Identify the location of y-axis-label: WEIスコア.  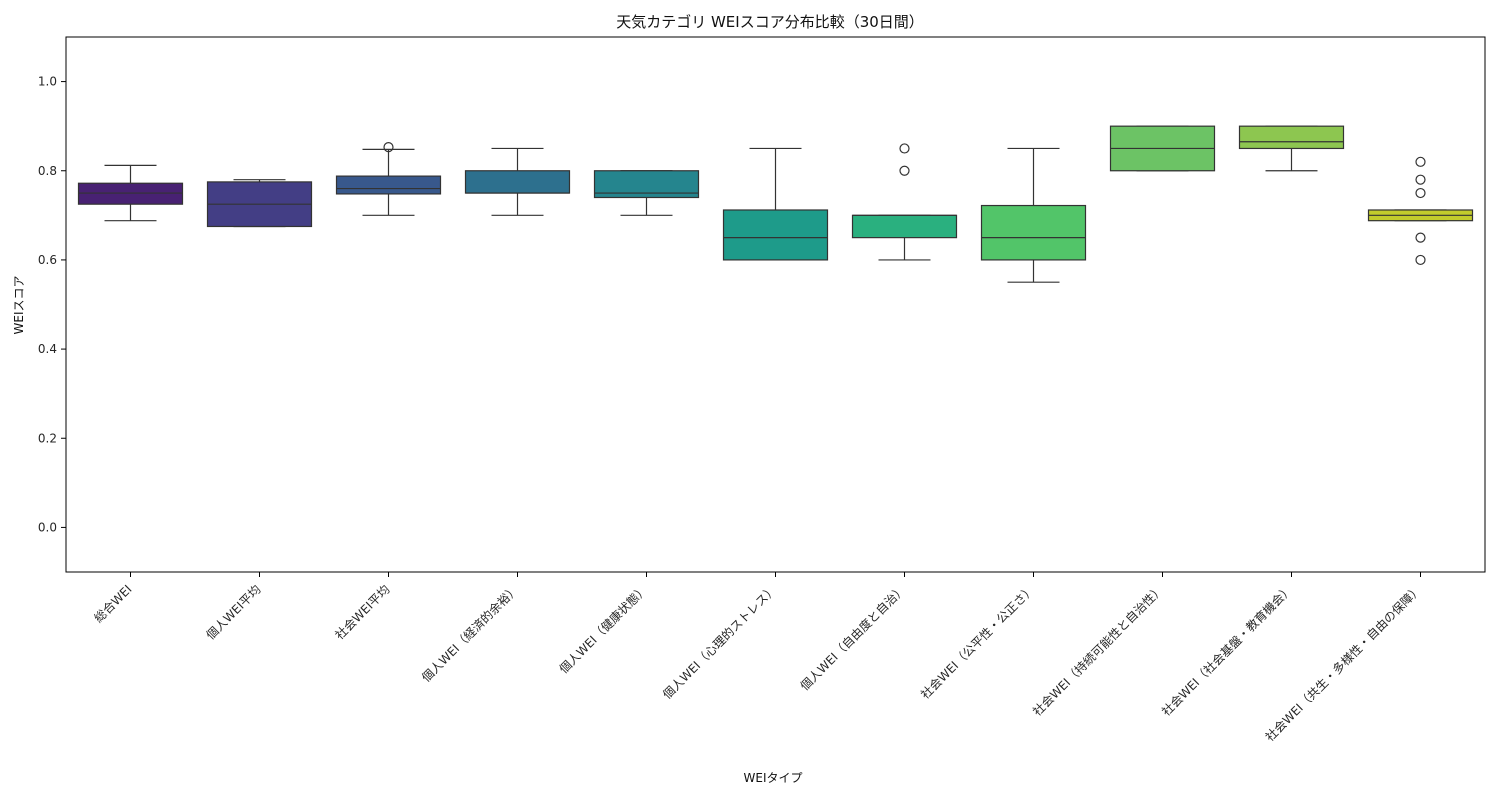
(19, 305).